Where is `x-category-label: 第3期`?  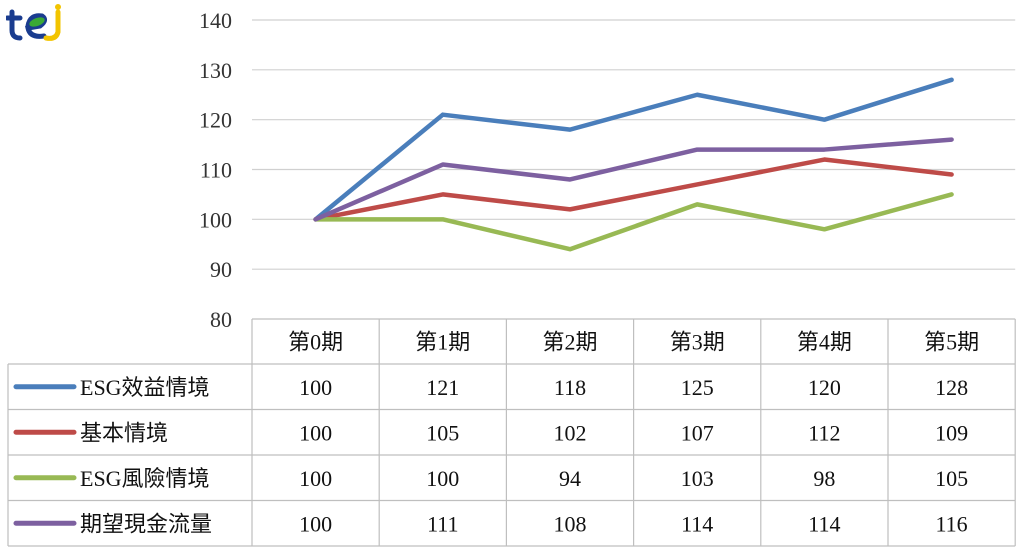 x-category-label: 第3期 is located at coordinates (697, 342).